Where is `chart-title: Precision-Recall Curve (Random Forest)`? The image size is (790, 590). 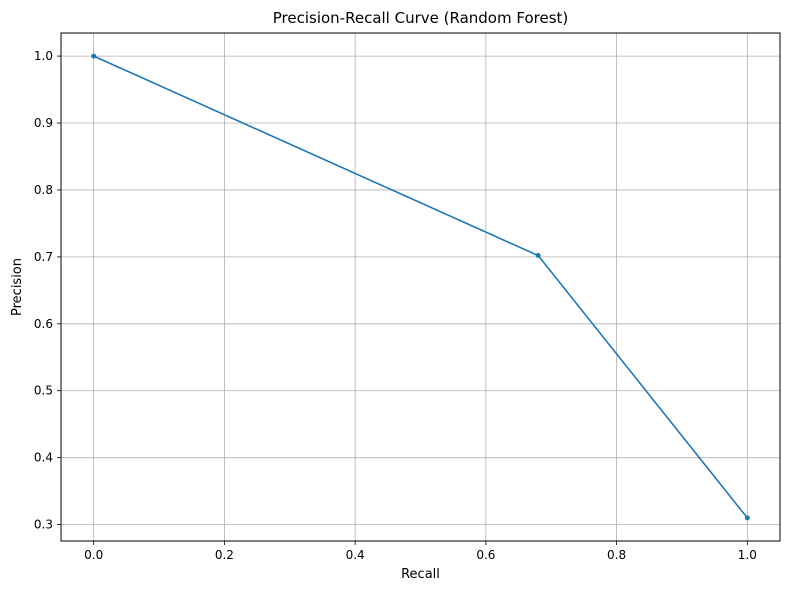
chart-title: Precision-Recall Curve (Random Forest) is located at coordinates (421, 18).